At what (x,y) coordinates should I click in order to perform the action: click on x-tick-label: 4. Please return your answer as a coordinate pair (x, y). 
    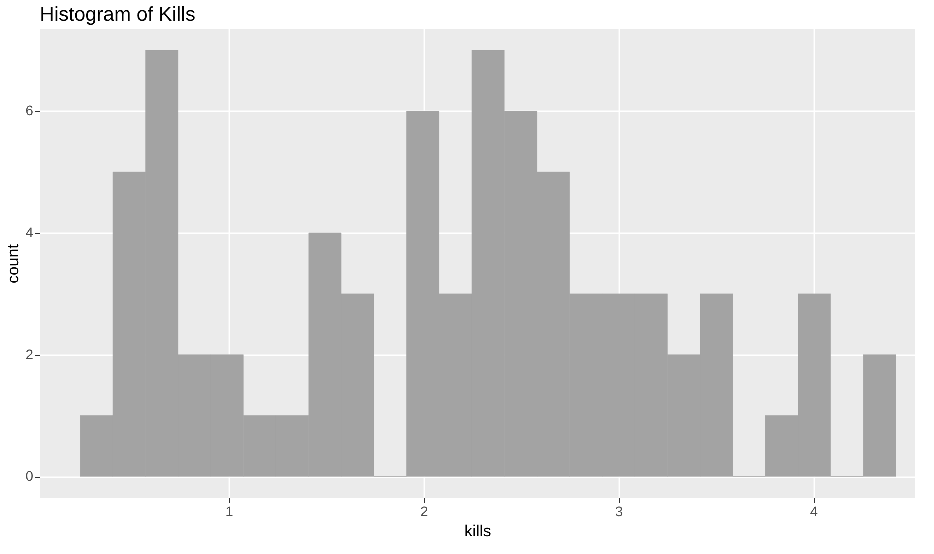
    Looking at the image, I should click on (814, 512).